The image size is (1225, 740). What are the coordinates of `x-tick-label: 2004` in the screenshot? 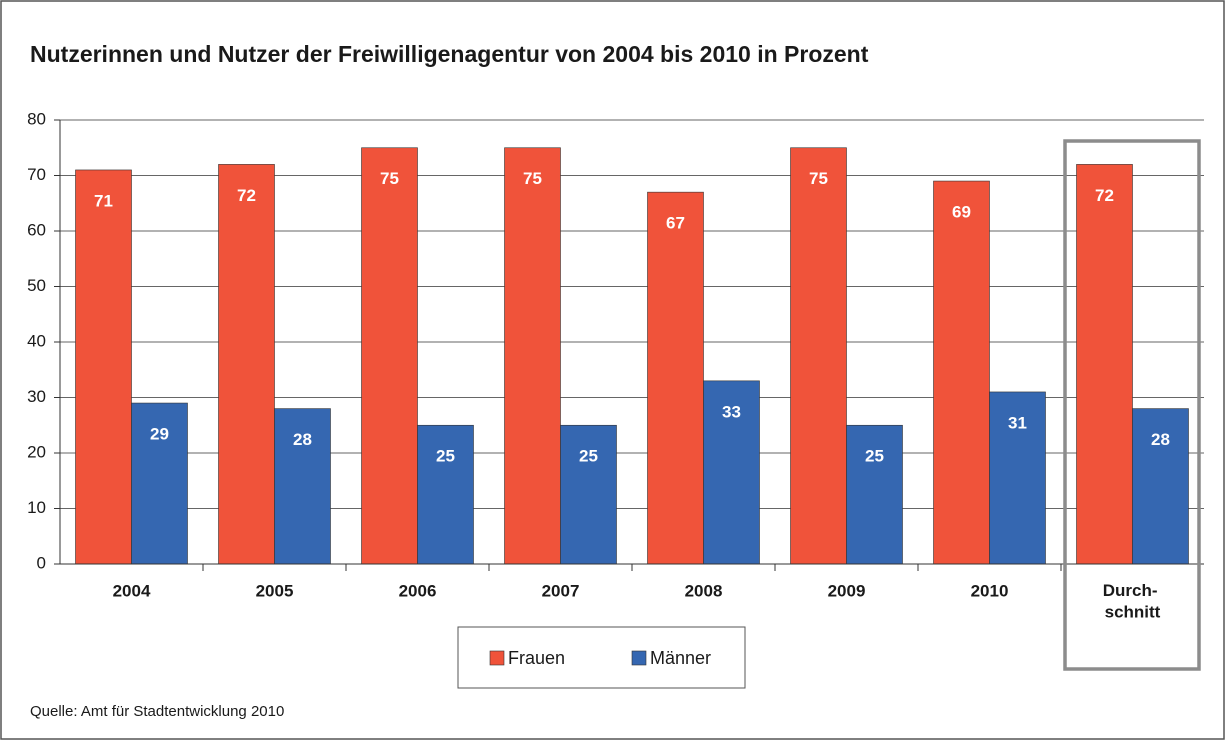 It's located at (132, 590).